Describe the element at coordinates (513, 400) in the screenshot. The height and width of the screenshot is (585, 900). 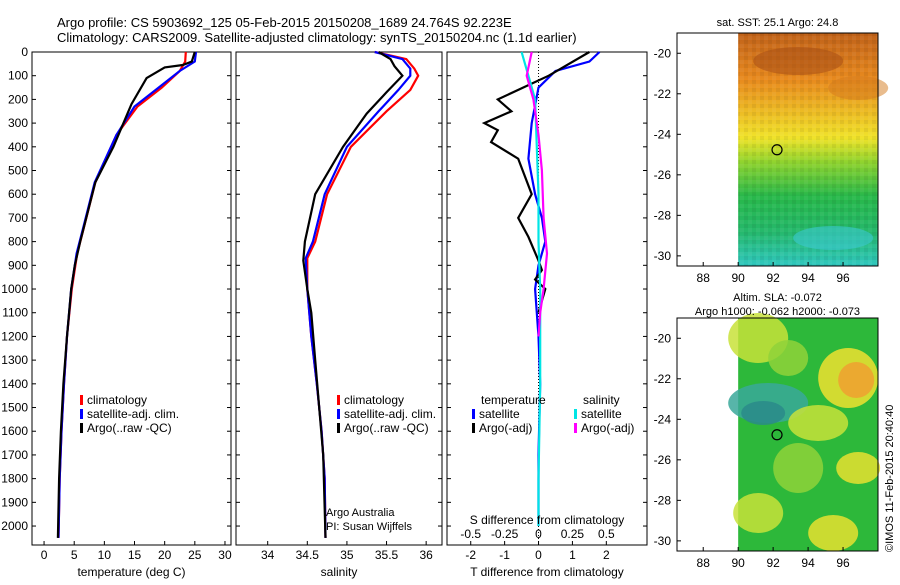
I see `legend-heading-temperature: temperature` at that location.